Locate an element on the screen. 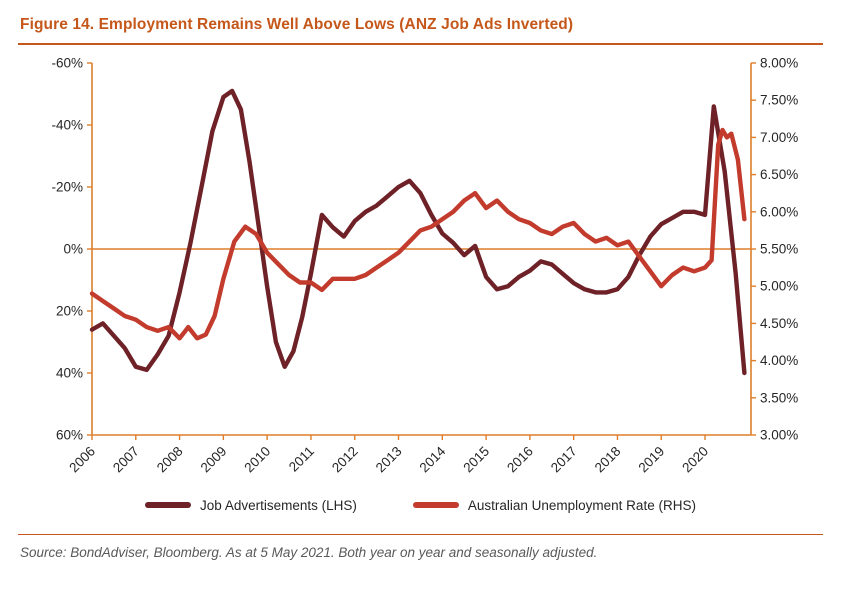  svg-text: 2011 is located at coordinates (301, 459).